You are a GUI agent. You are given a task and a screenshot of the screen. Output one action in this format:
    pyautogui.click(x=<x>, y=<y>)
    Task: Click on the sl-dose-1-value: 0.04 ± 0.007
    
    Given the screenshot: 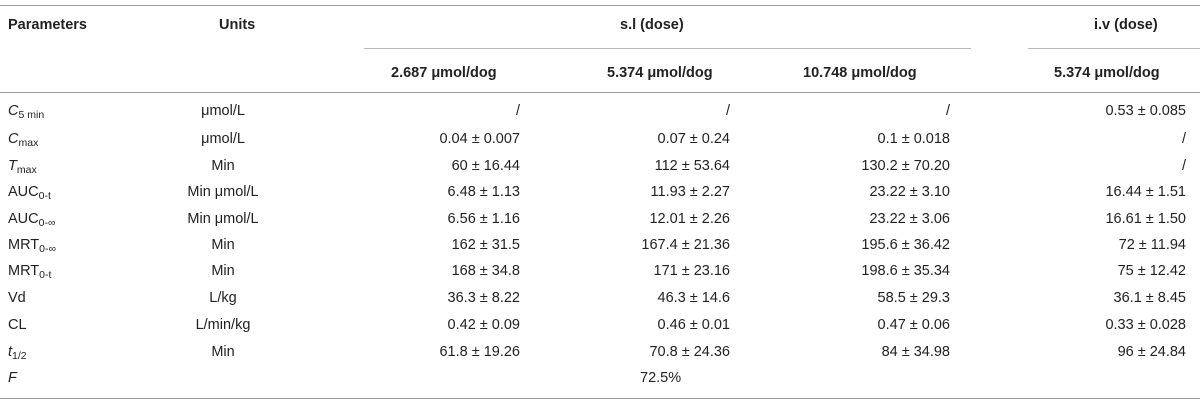 What is the action you would take?
    pyautogui.click(x=479, y=139)
    